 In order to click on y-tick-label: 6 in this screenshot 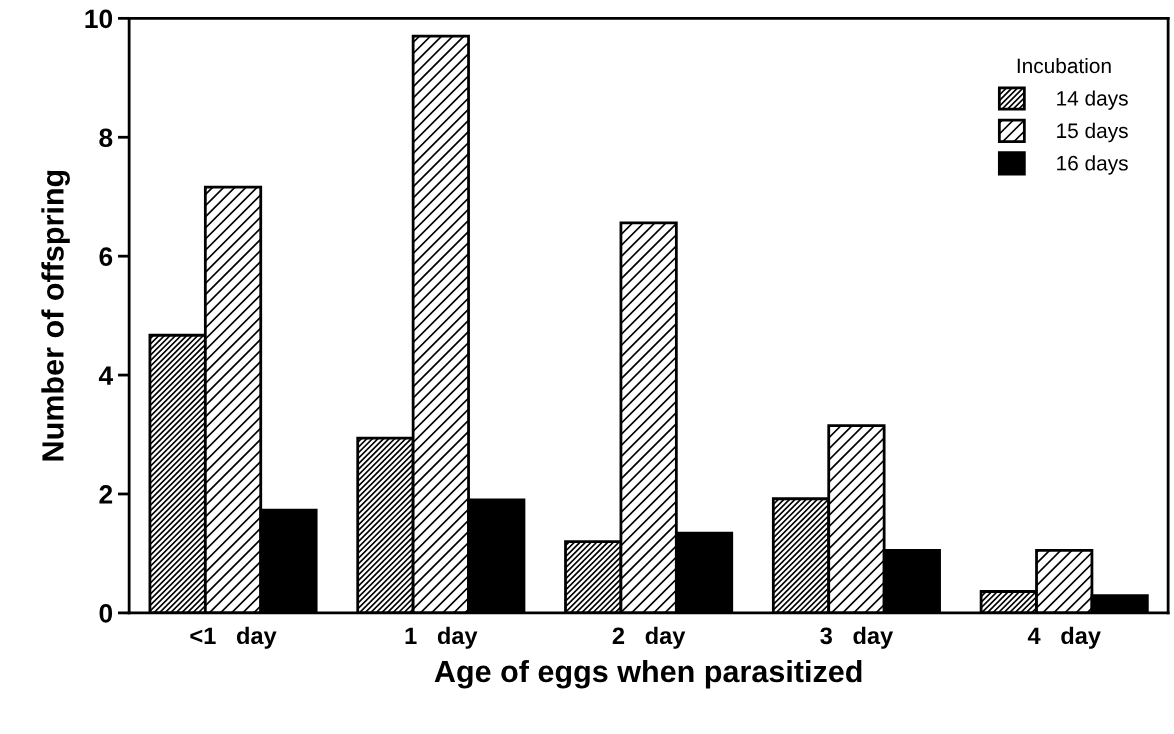, I will do `click(106, 256)`.